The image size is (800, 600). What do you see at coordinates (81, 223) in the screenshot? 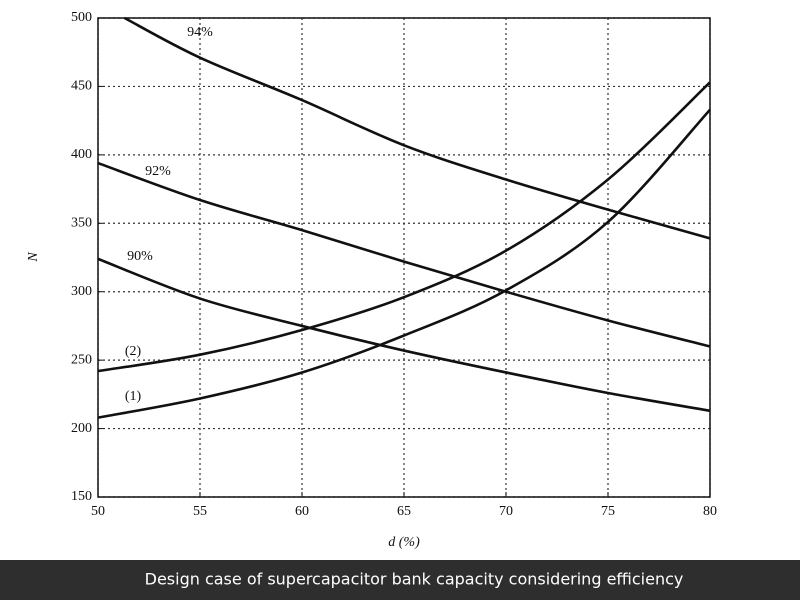
I see `y-tick-label: 350` at bounding box center [81, 223].